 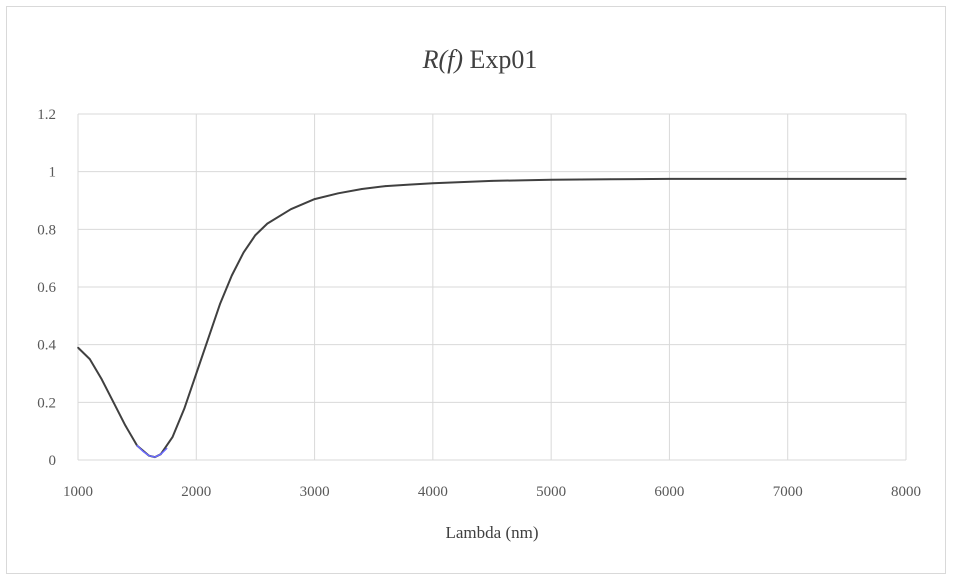 I want to click on y-tick-label: 0.6, so click(x=46, y=288).